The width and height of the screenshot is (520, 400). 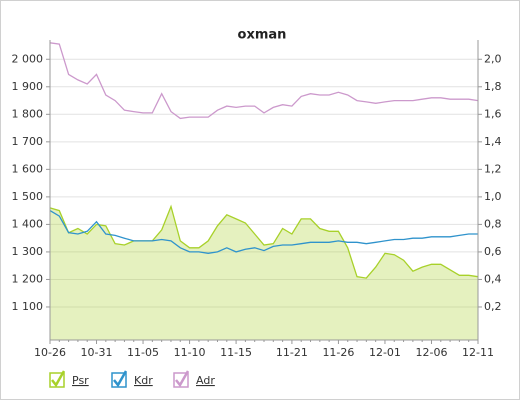 What do you see at coordinates (263, 232) in the screenshot?
I see `series-line` at bounding box center [263, 232].